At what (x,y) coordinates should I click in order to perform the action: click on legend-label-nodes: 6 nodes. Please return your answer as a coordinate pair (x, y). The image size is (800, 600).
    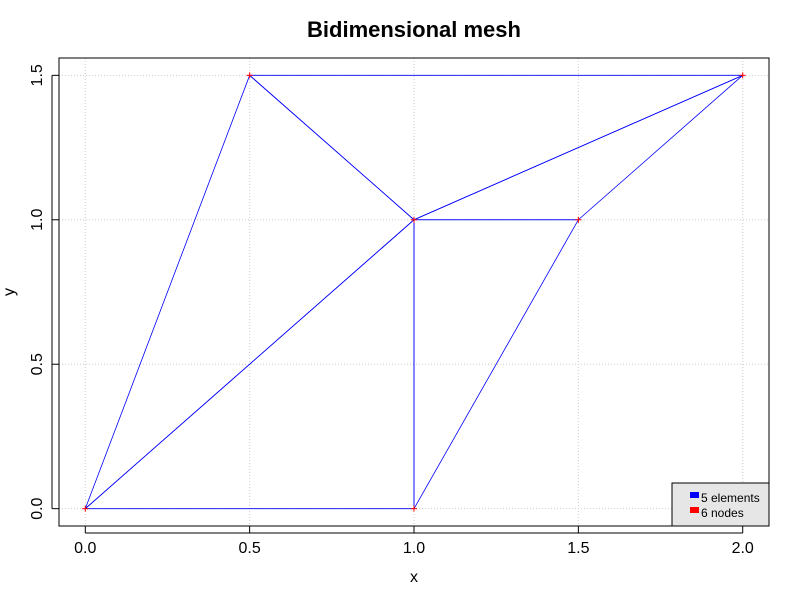
    Looking at the image, I should click on (722, 513).